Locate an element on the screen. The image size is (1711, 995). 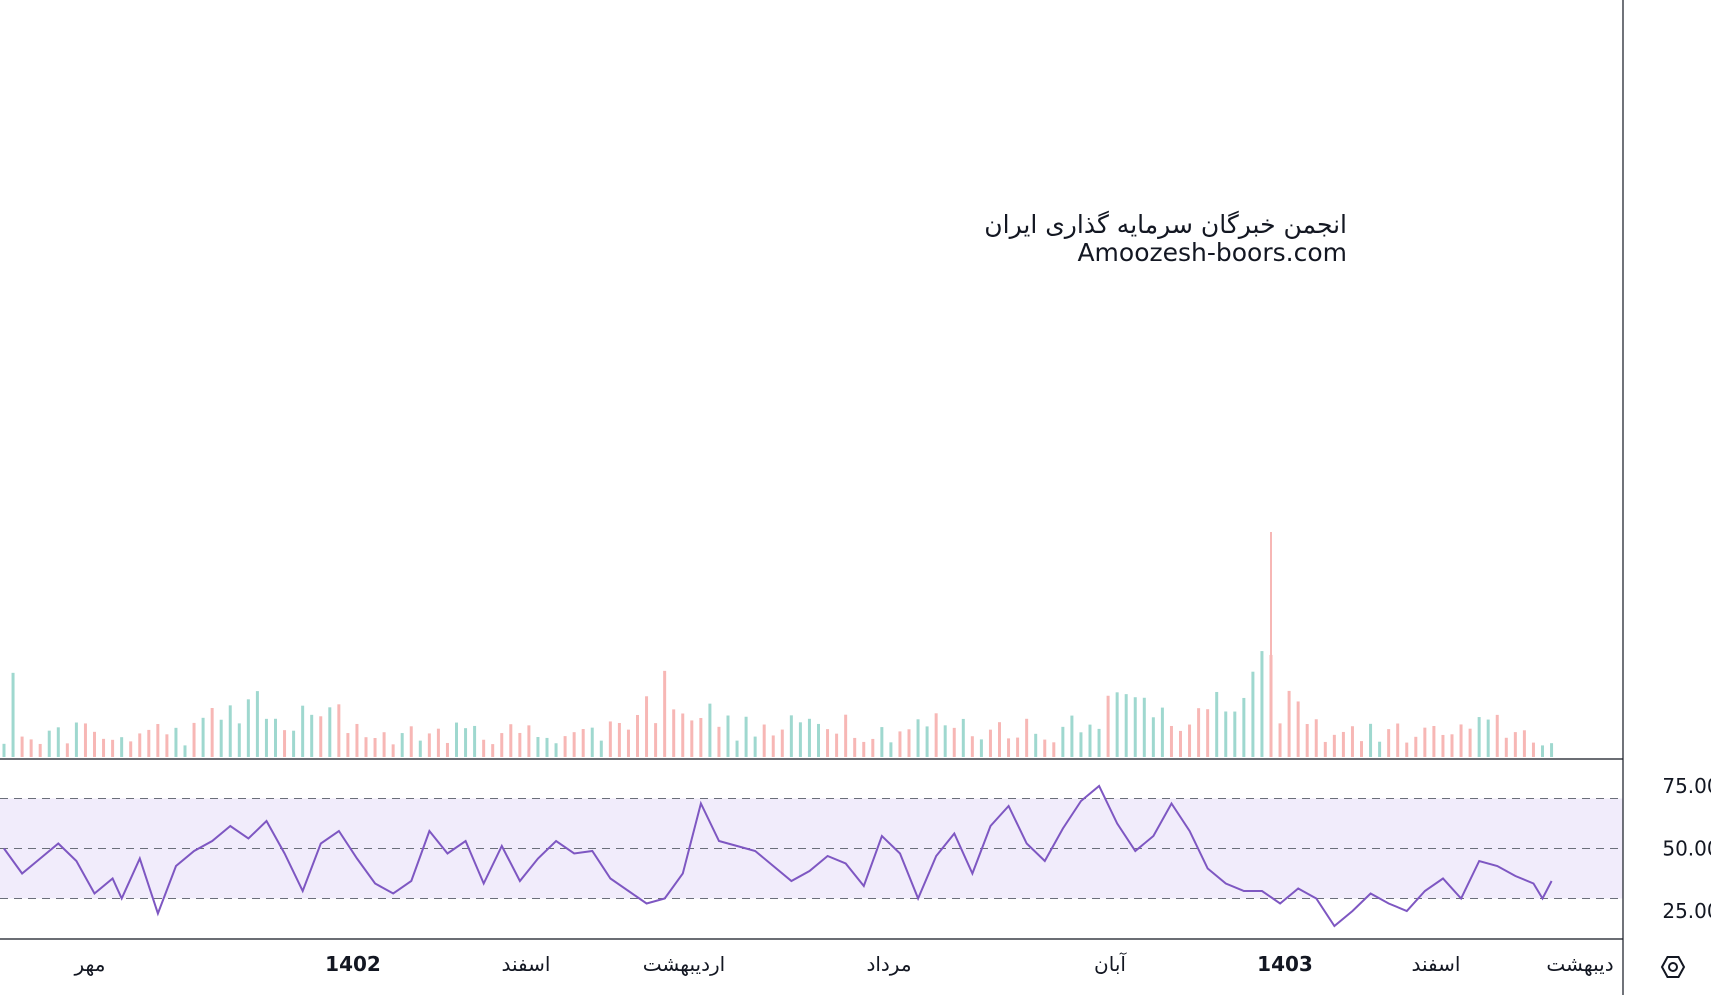
chart-settings-icon is located at coordinates (1673, 967).